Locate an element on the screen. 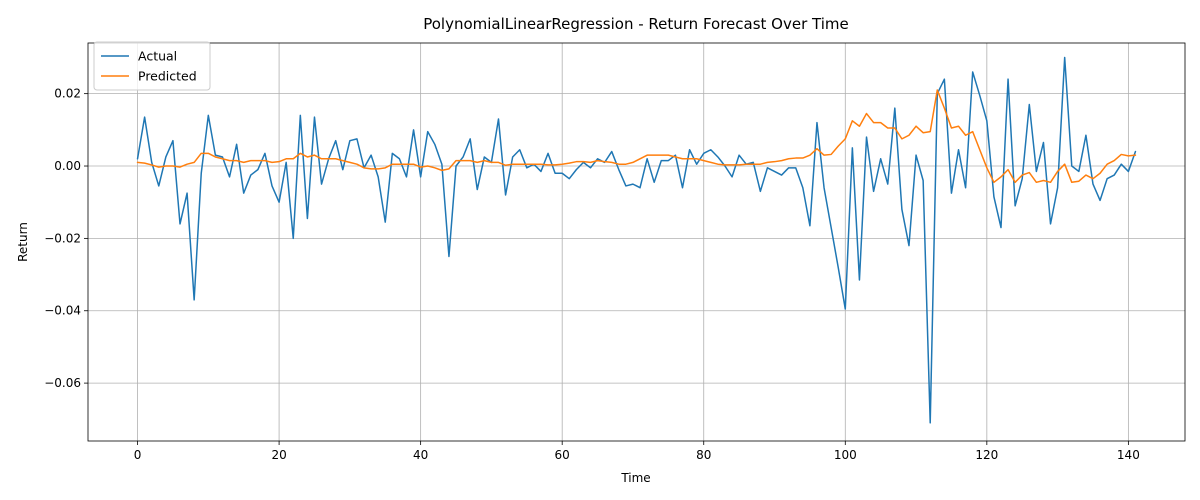 The image size is (1200, 500). x-tick-label: 80 is located at coordinates (703, 455).